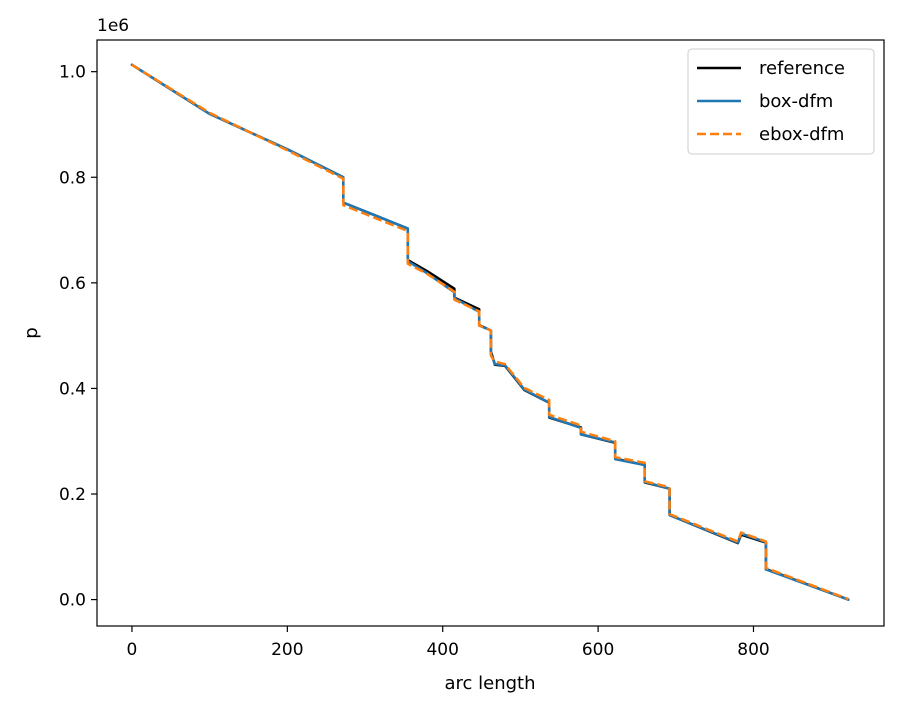 This screenshot has width=900, height=709. What do you see at coordinates (132, 650) in the screenshot?
I see `x-tick-label: 0` at bounding box center [132, 650].